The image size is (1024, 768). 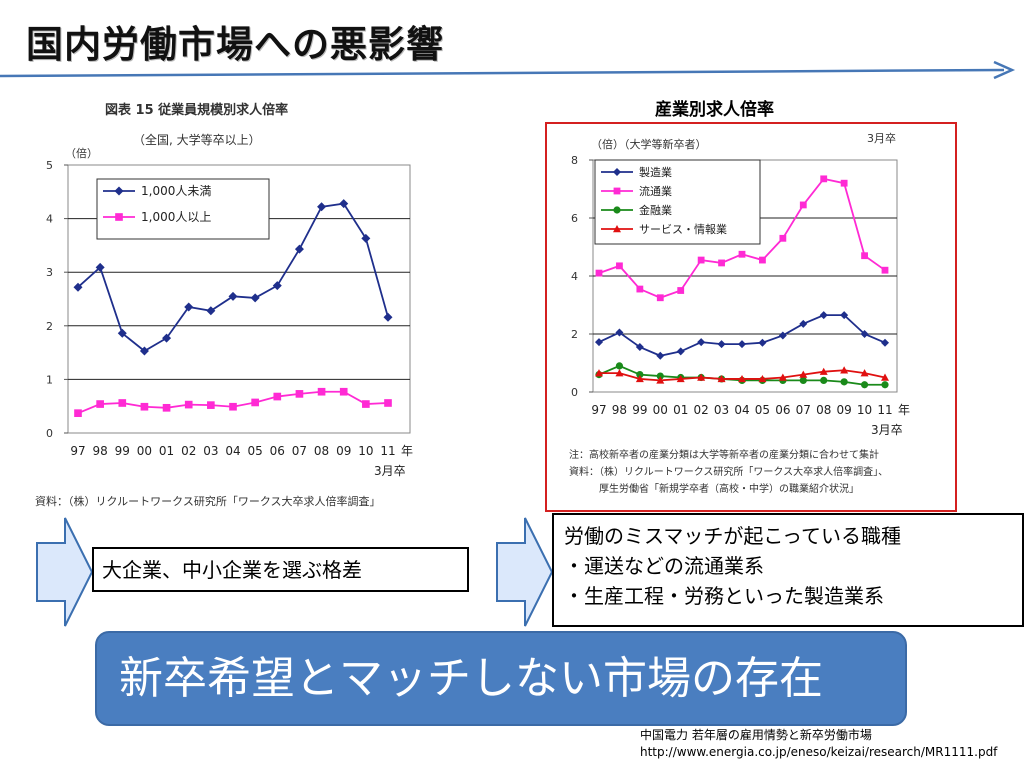 I want to click on x-tick-label: 07, so click(x=803, y=410).